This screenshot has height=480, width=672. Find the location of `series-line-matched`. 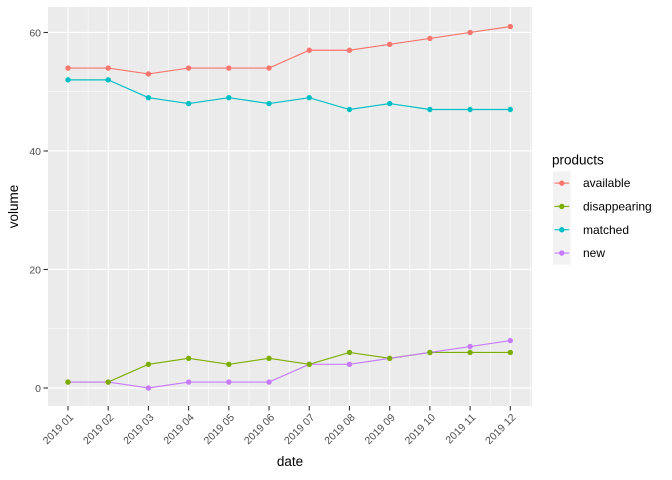

series-line-matched is located at coordinates (289, 95).